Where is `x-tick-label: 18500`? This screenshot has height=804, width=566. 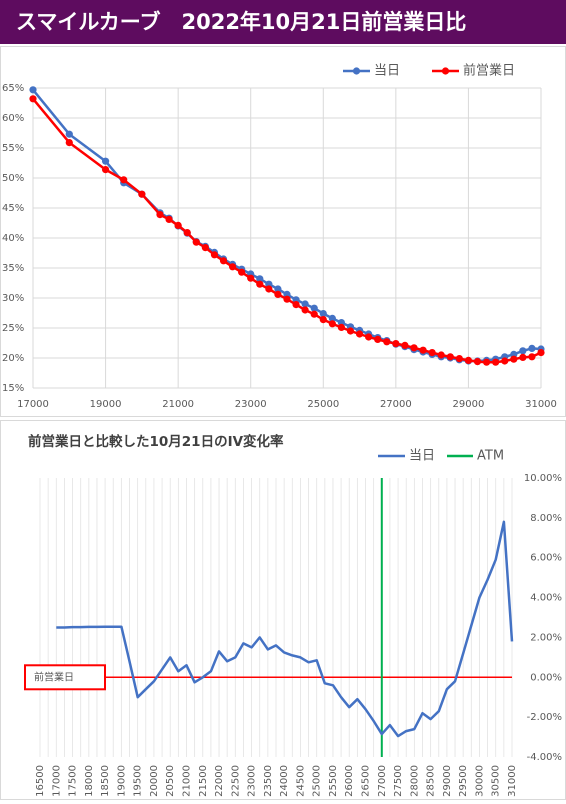
x-tick-label: 18500 is located at coordinates (105, 781).